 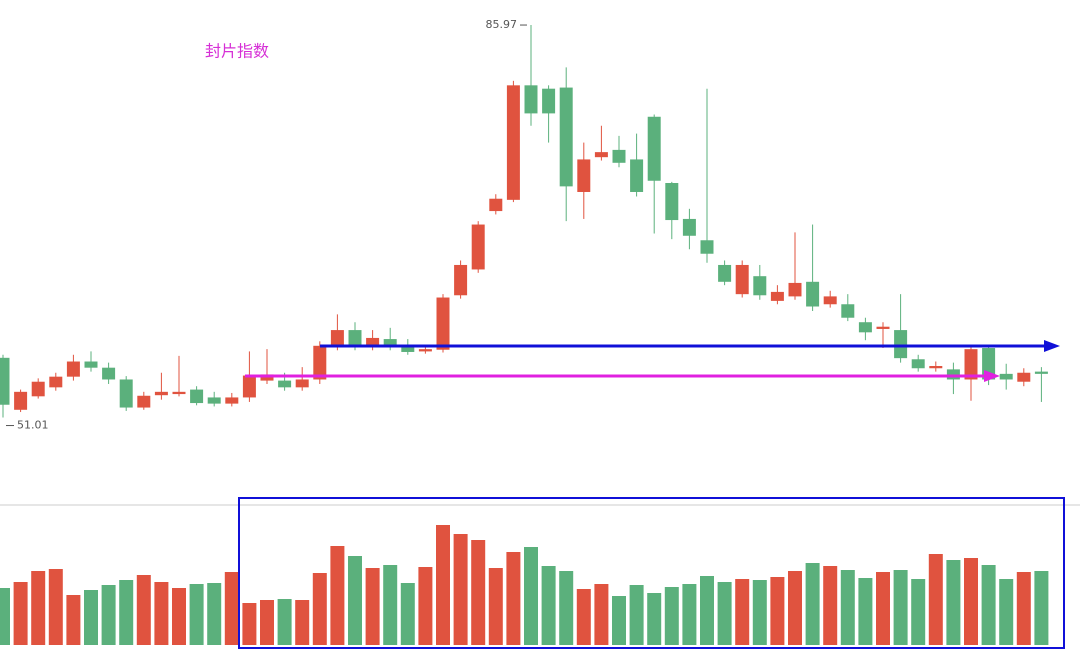 What do you see at coordinates (502, 24) in the screenshot?
I see `max-label: 85.97` at bounding box center [502, 24].